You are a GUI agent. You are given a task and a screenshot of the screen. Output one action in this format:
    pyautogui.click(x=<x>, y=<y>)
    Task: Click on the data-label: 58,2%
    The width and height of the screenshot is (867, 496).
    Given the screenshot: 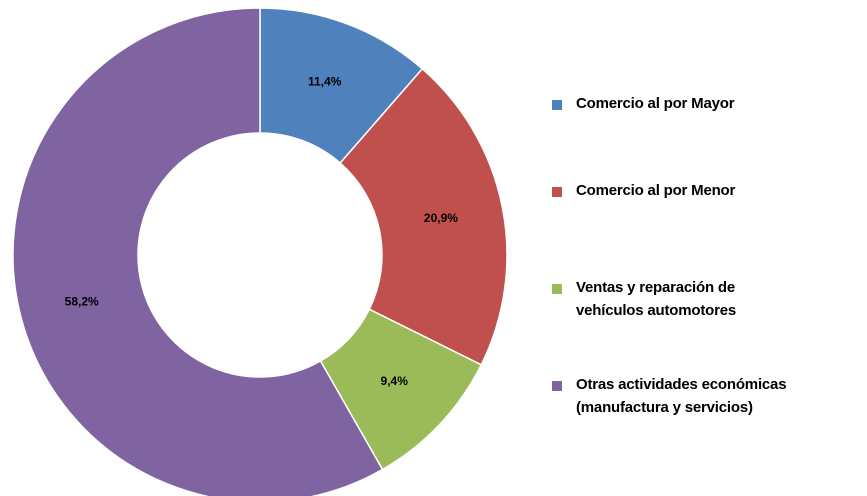 What is the action you would take?
    pyautogui.click(x=82, y=302)
    